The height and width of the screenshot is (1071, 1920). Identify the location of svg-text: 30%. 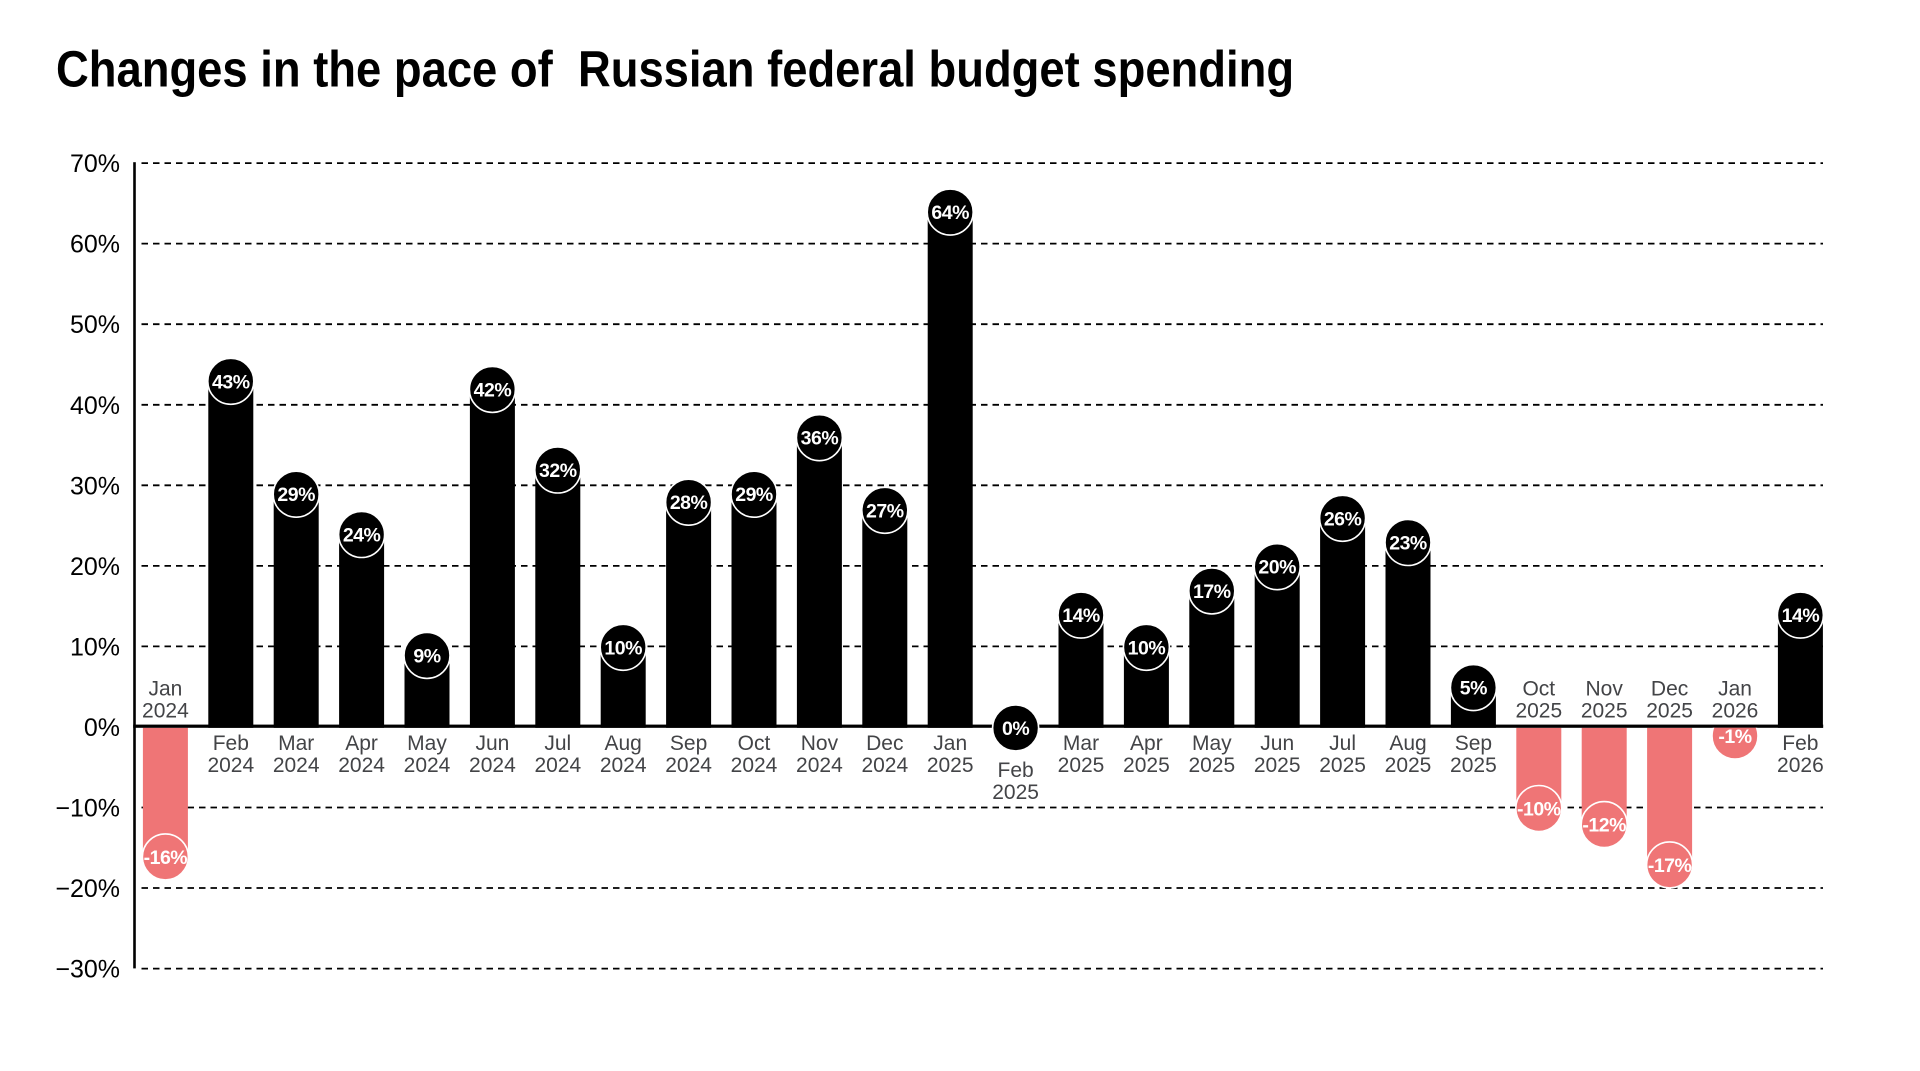
(95, 486).